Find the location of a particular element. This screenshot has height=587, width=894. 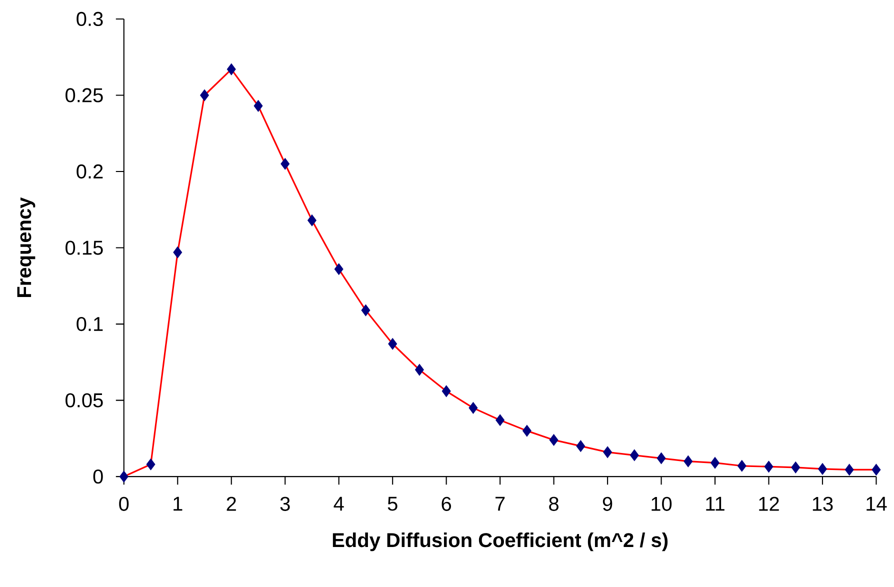

x-tick-label: 13 is located at coordinates (822, 503).